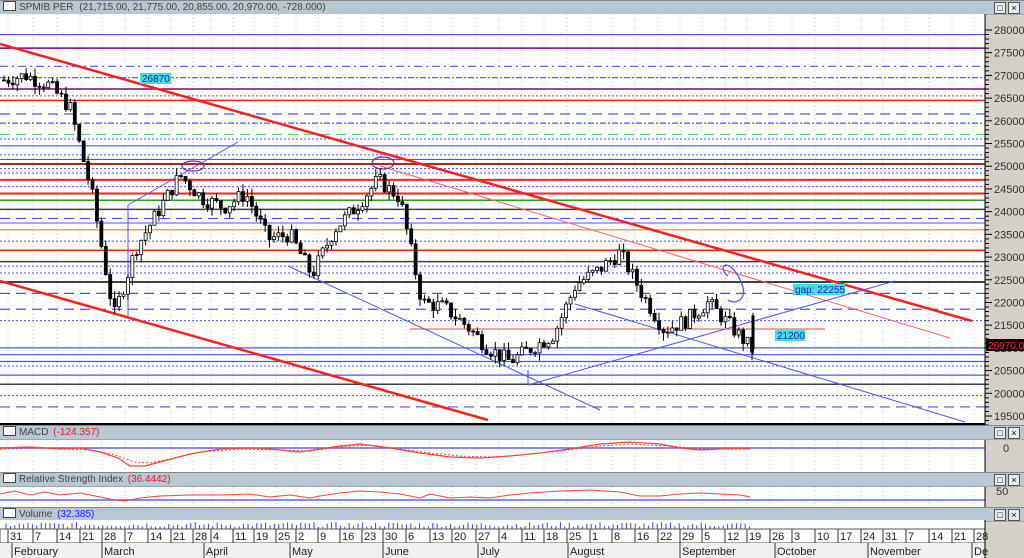 This screenshot has width=1024, height=558. What do you see at coordinates (34, 432) in the screenshot?
I see `macd-title: MACD` at bounding box center [34, 432].